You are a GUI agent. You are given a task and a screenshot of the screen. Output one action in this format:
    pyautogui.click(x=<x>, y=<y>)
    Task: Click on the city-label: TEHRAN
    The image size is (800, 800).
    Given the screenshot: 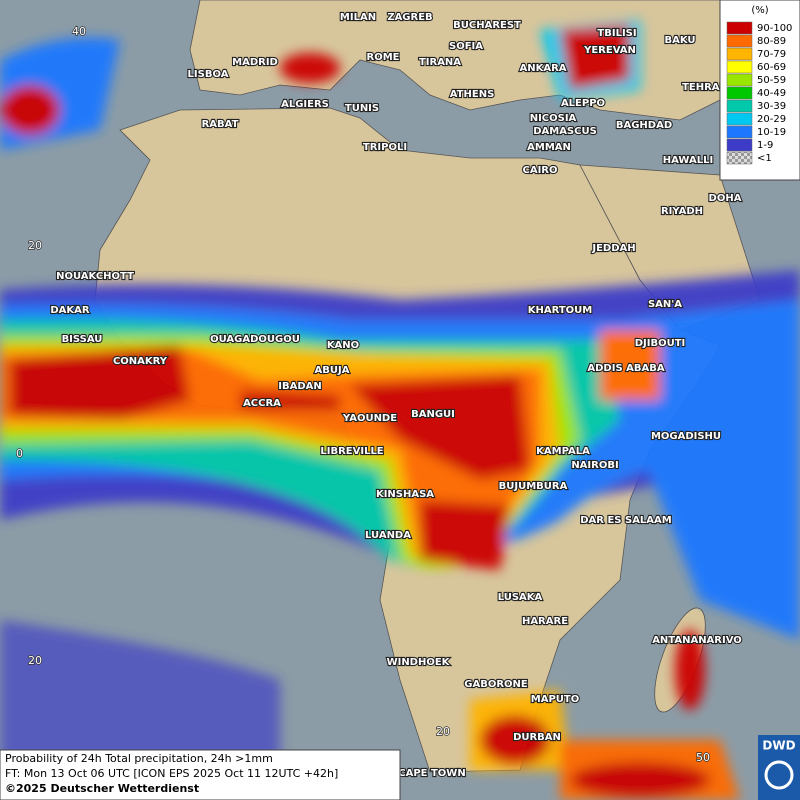 What is the action you would take?
    pyautogui.click(x=705, y=87)
    